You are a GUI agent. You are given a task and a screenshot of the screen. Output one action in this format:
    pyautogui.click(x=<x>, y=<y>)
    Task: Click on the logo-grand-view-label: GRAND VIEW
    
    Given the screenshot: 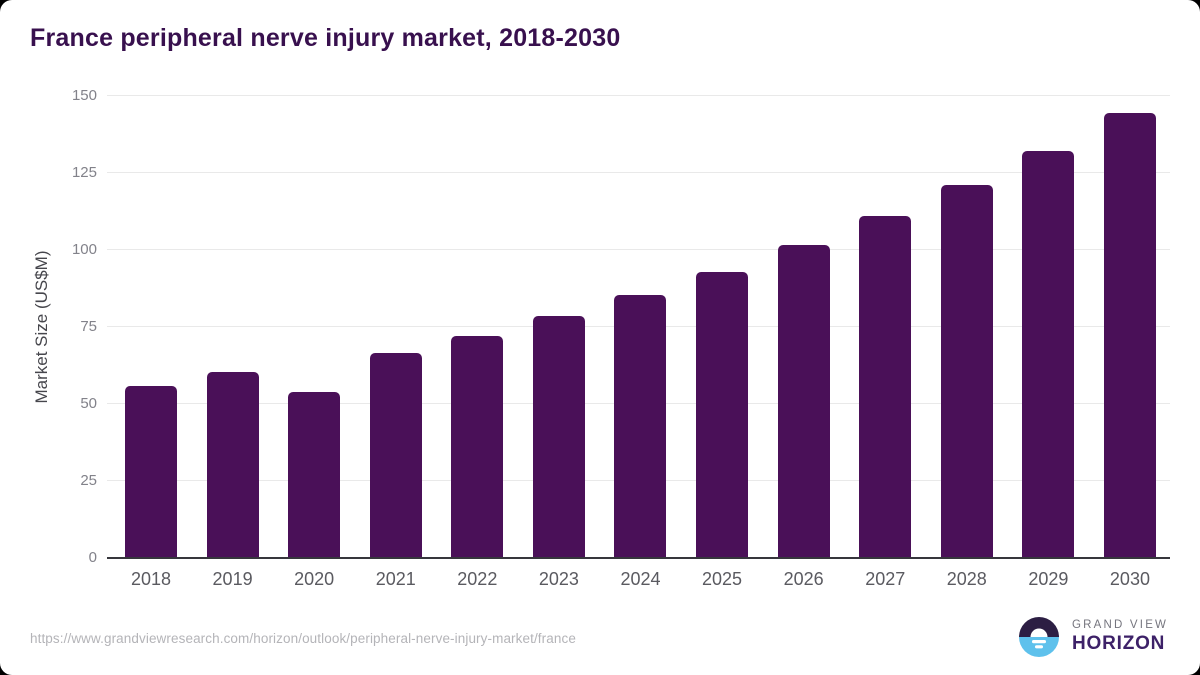 What is the action you would take?
    pyautogui.click(x=1120, y=625)
    